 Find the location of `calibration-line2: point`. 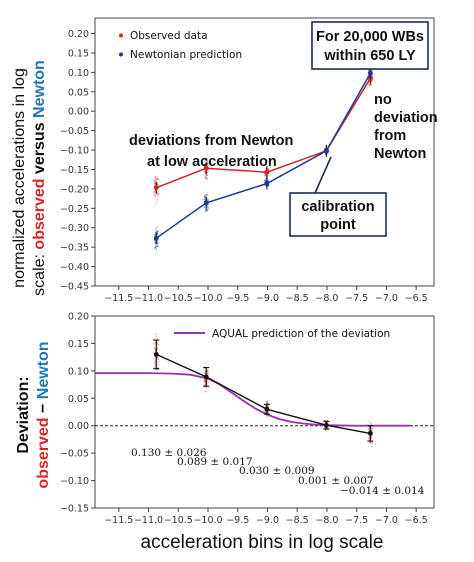

calibration-line2: point is located at coordinates (338, 225).